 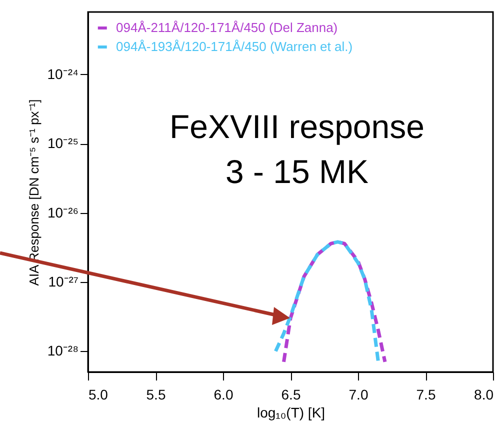 I want to click on x-axis-title: log₁₀(T) [K], so click(x=291, y=412).